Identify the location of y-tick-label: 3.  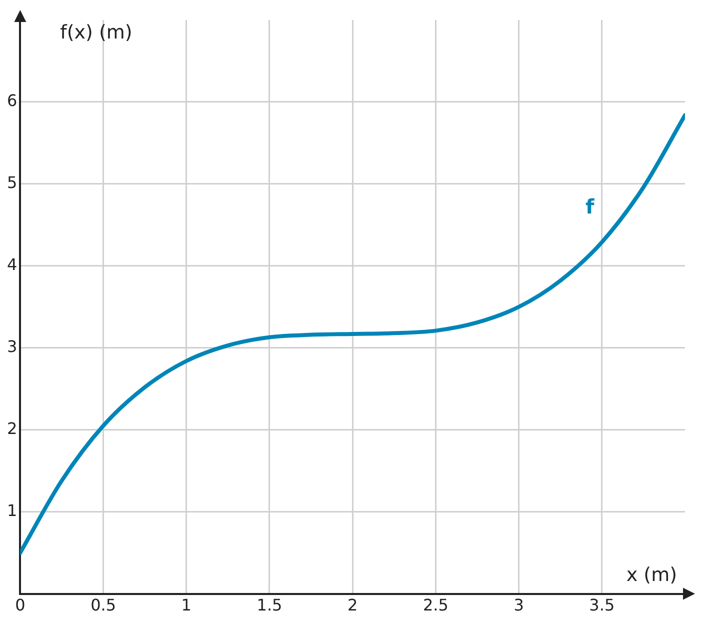
(12, 346).